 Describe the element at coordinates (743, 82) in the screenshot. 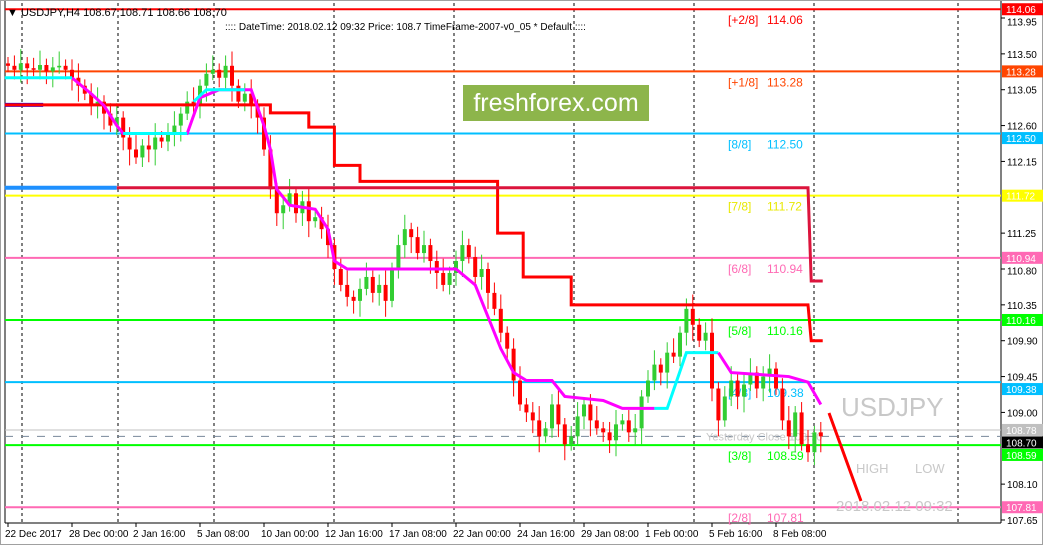

I see `murrey-level-label: [+1/8]` at that location.